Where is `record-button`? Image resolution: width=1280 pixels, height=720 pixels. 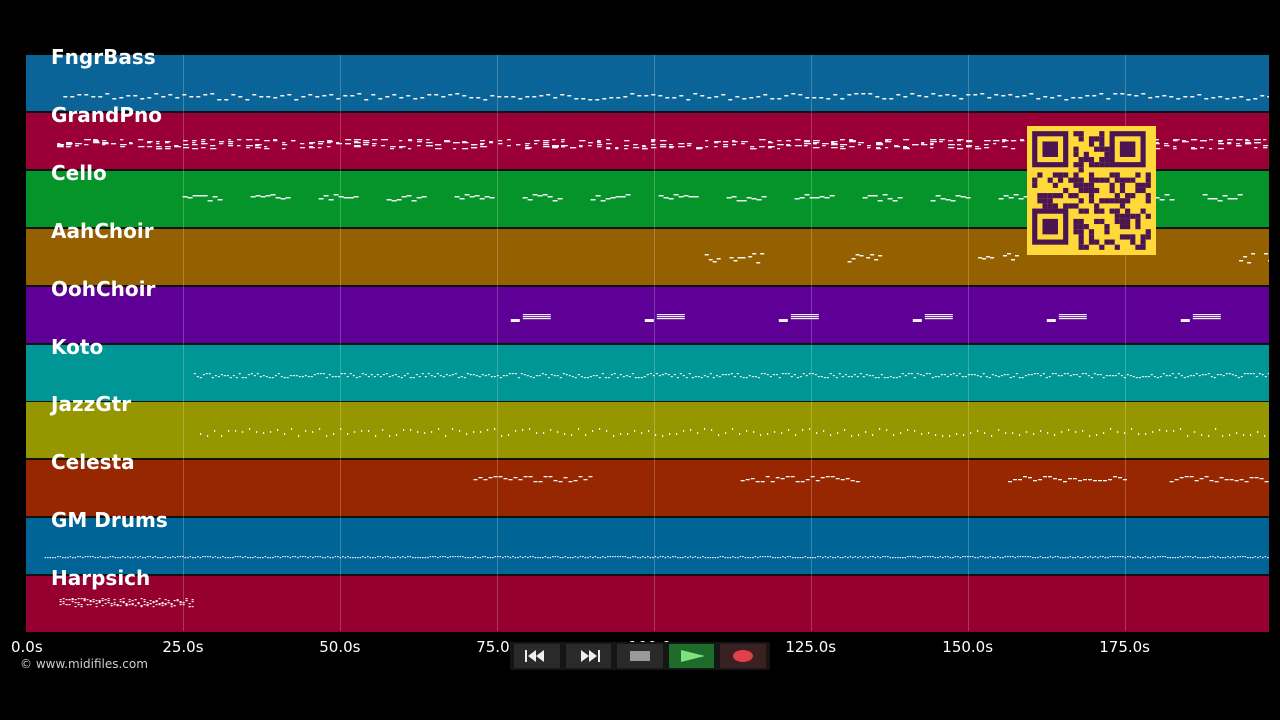
record-button is located at coordinates (743, 656).